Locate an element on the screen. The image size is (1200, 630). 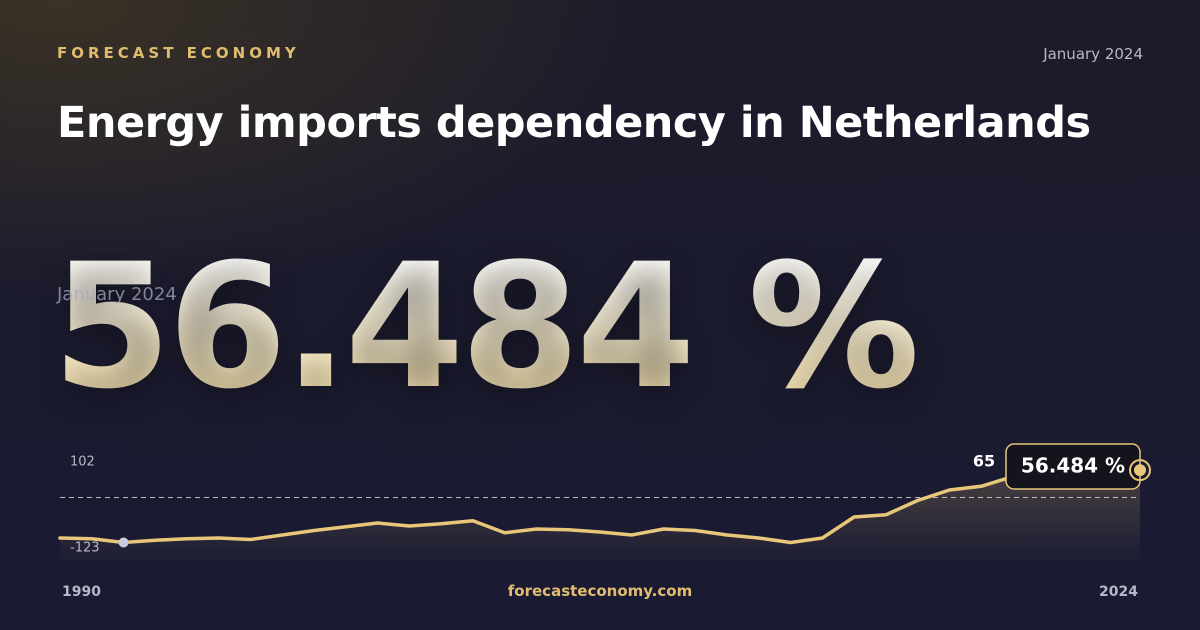
last-point is located at coordinates (1140, 470).